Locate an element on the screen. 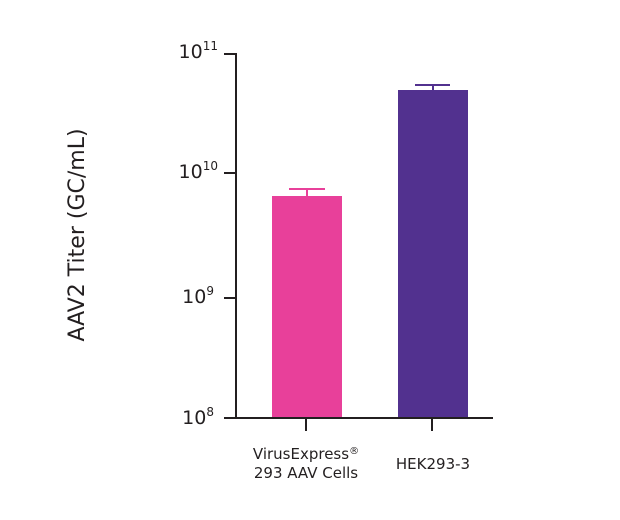  bar-virusexpress is located at coordinates (307, 306).